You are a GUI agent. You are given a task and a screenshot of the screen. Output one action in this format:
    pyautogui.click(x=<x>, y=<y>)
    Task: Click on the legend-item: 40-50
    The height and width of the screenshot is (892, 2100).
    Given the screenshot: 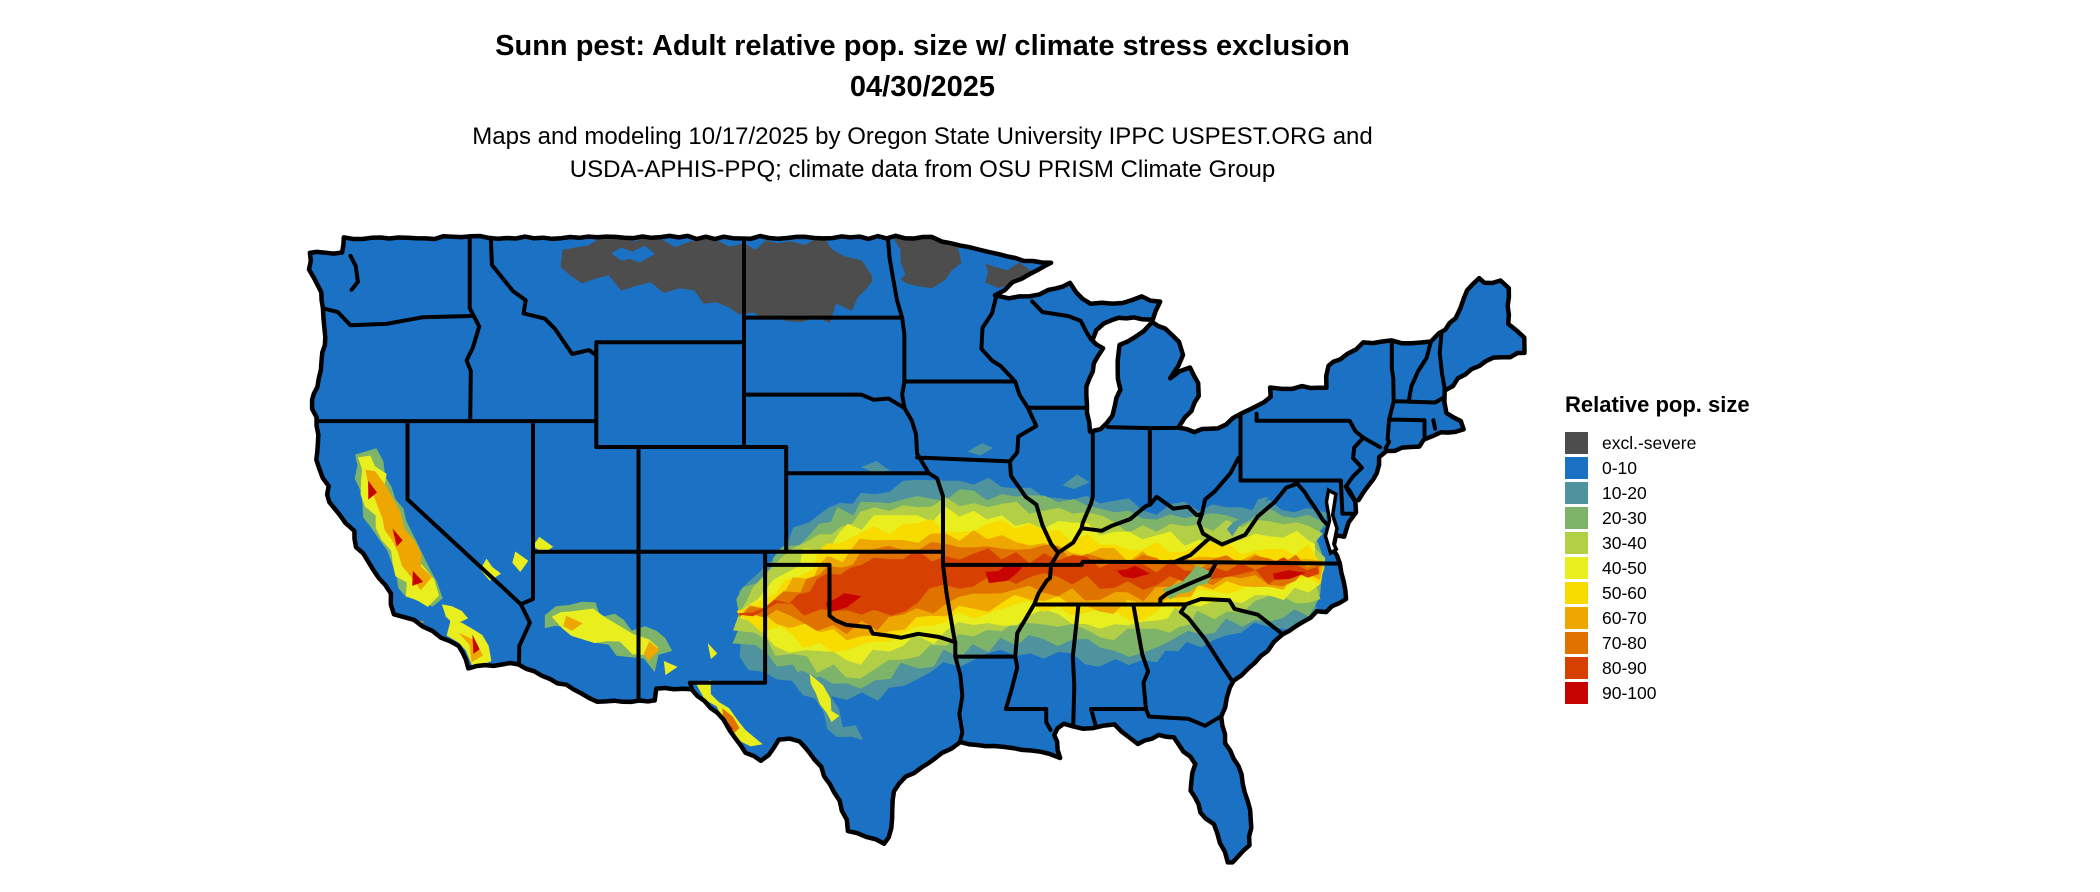 What is the action you would take?
    pyautogui.click(x=1657, y=568)
    